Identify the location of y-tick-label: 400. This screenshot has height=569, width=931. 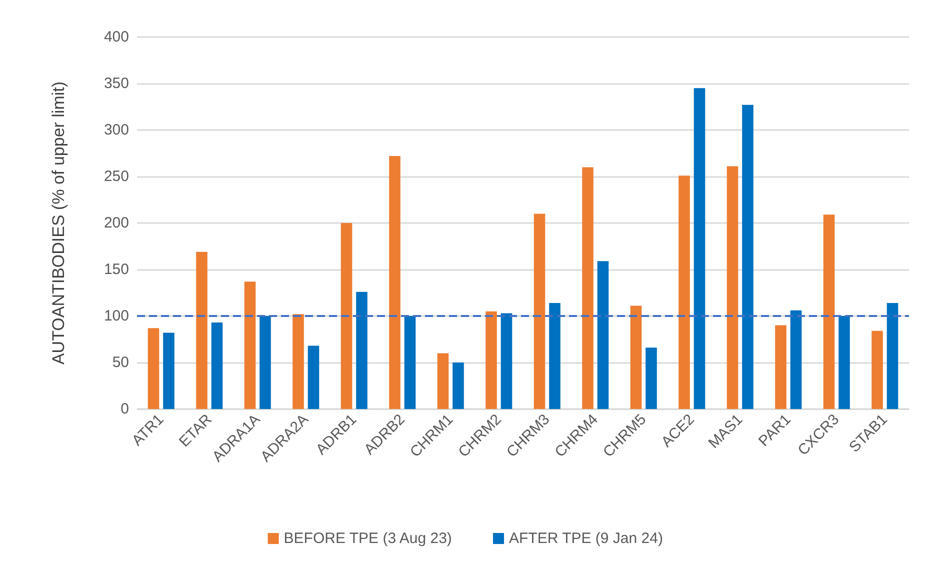
(116, 37).